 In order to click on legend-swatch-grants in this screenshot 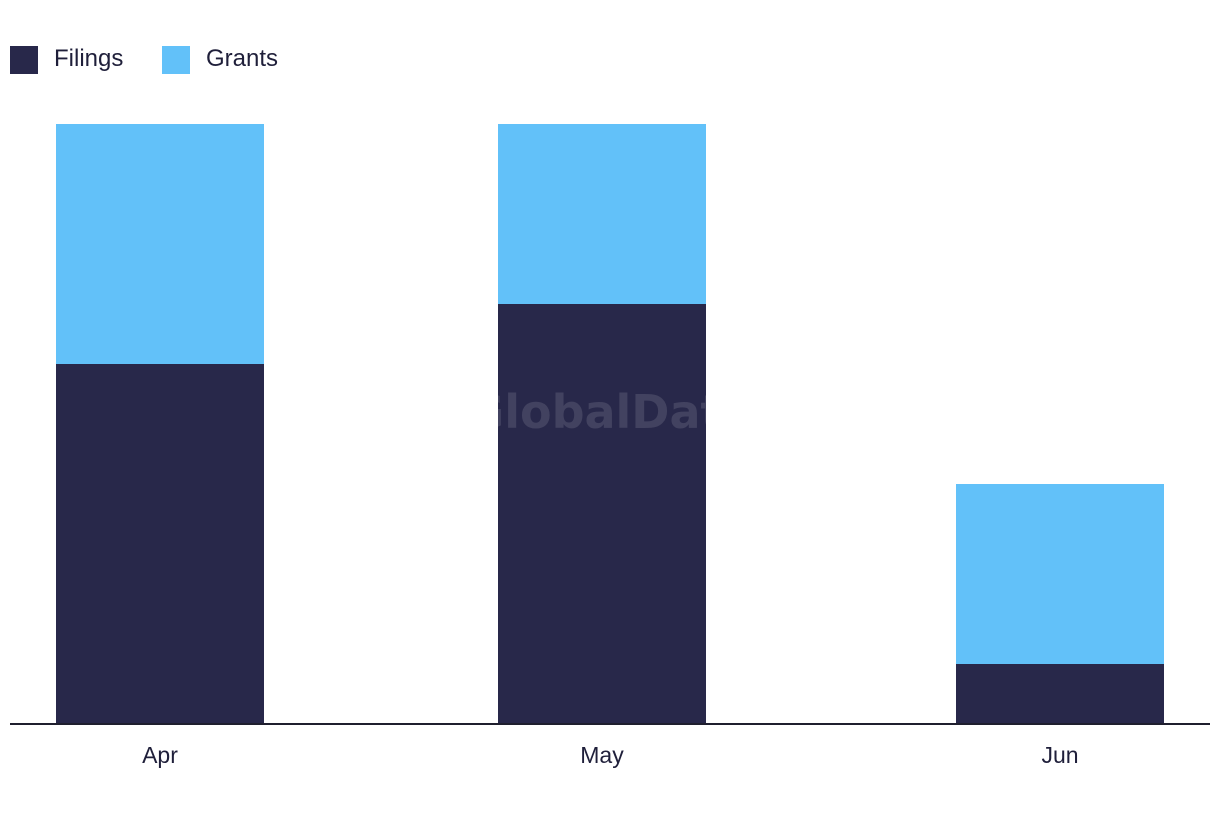, I will do `click(176, 60)`.